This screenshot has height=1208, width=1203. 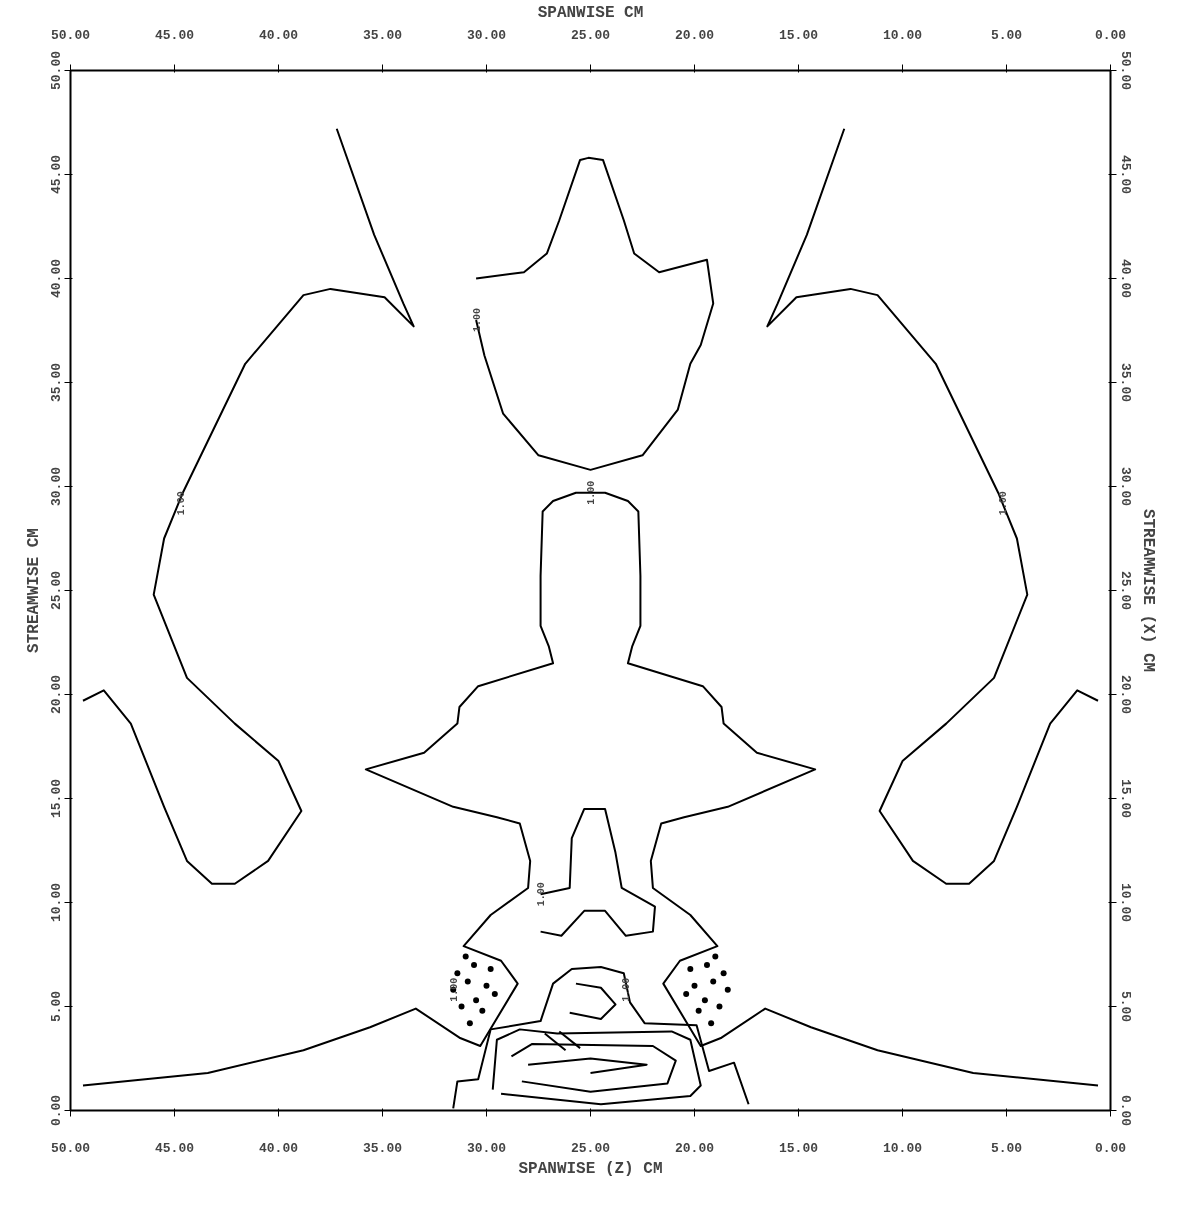 What do you see at coordinates (591, 35) in the screenshot?
I see `x-tick-label: 25.00` at bounding box center [591, 35].